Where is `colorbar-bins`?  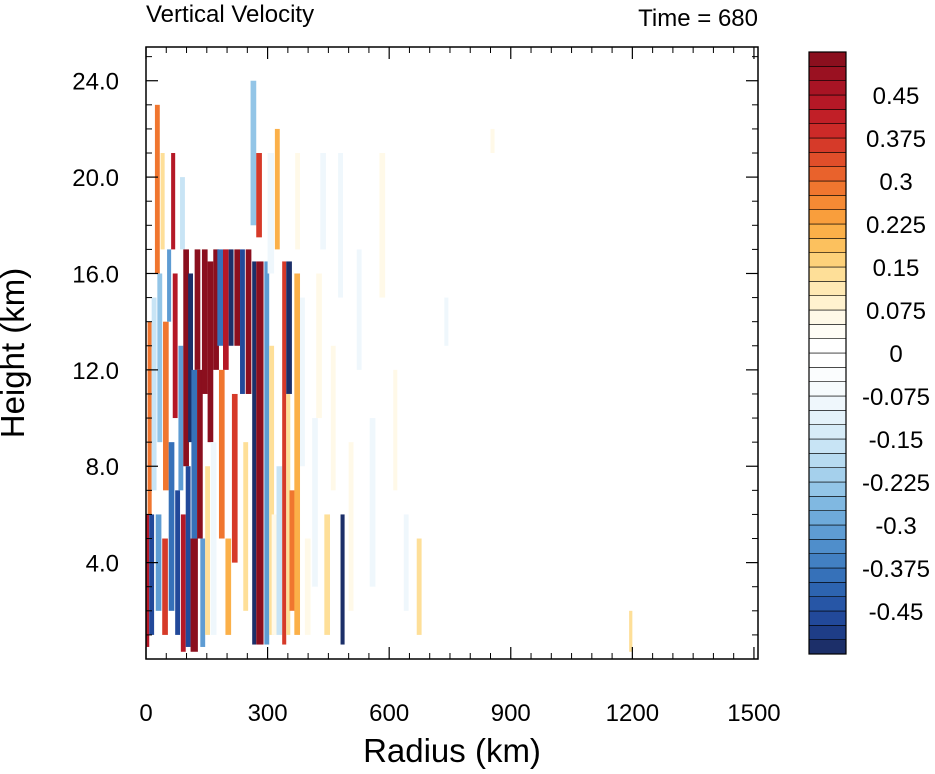
colorbar-bins is located at coordinates (827, 353).